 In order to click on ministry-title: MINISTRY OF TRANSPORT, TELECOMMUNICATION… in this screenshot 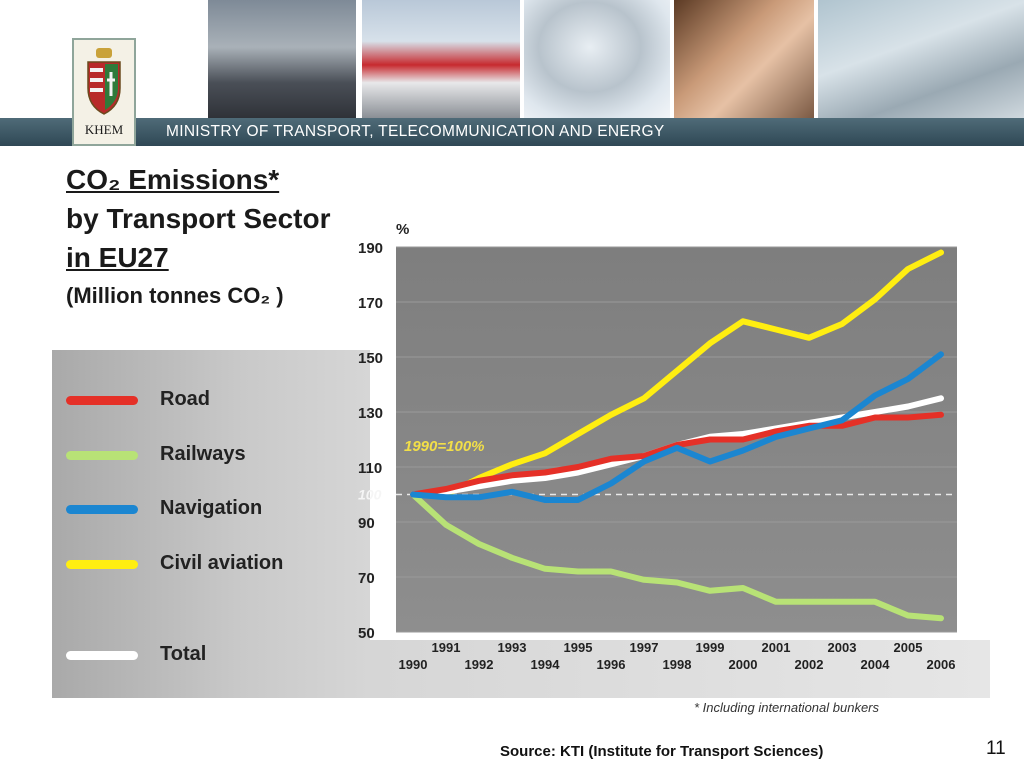, I will do `click(415, 131)`.